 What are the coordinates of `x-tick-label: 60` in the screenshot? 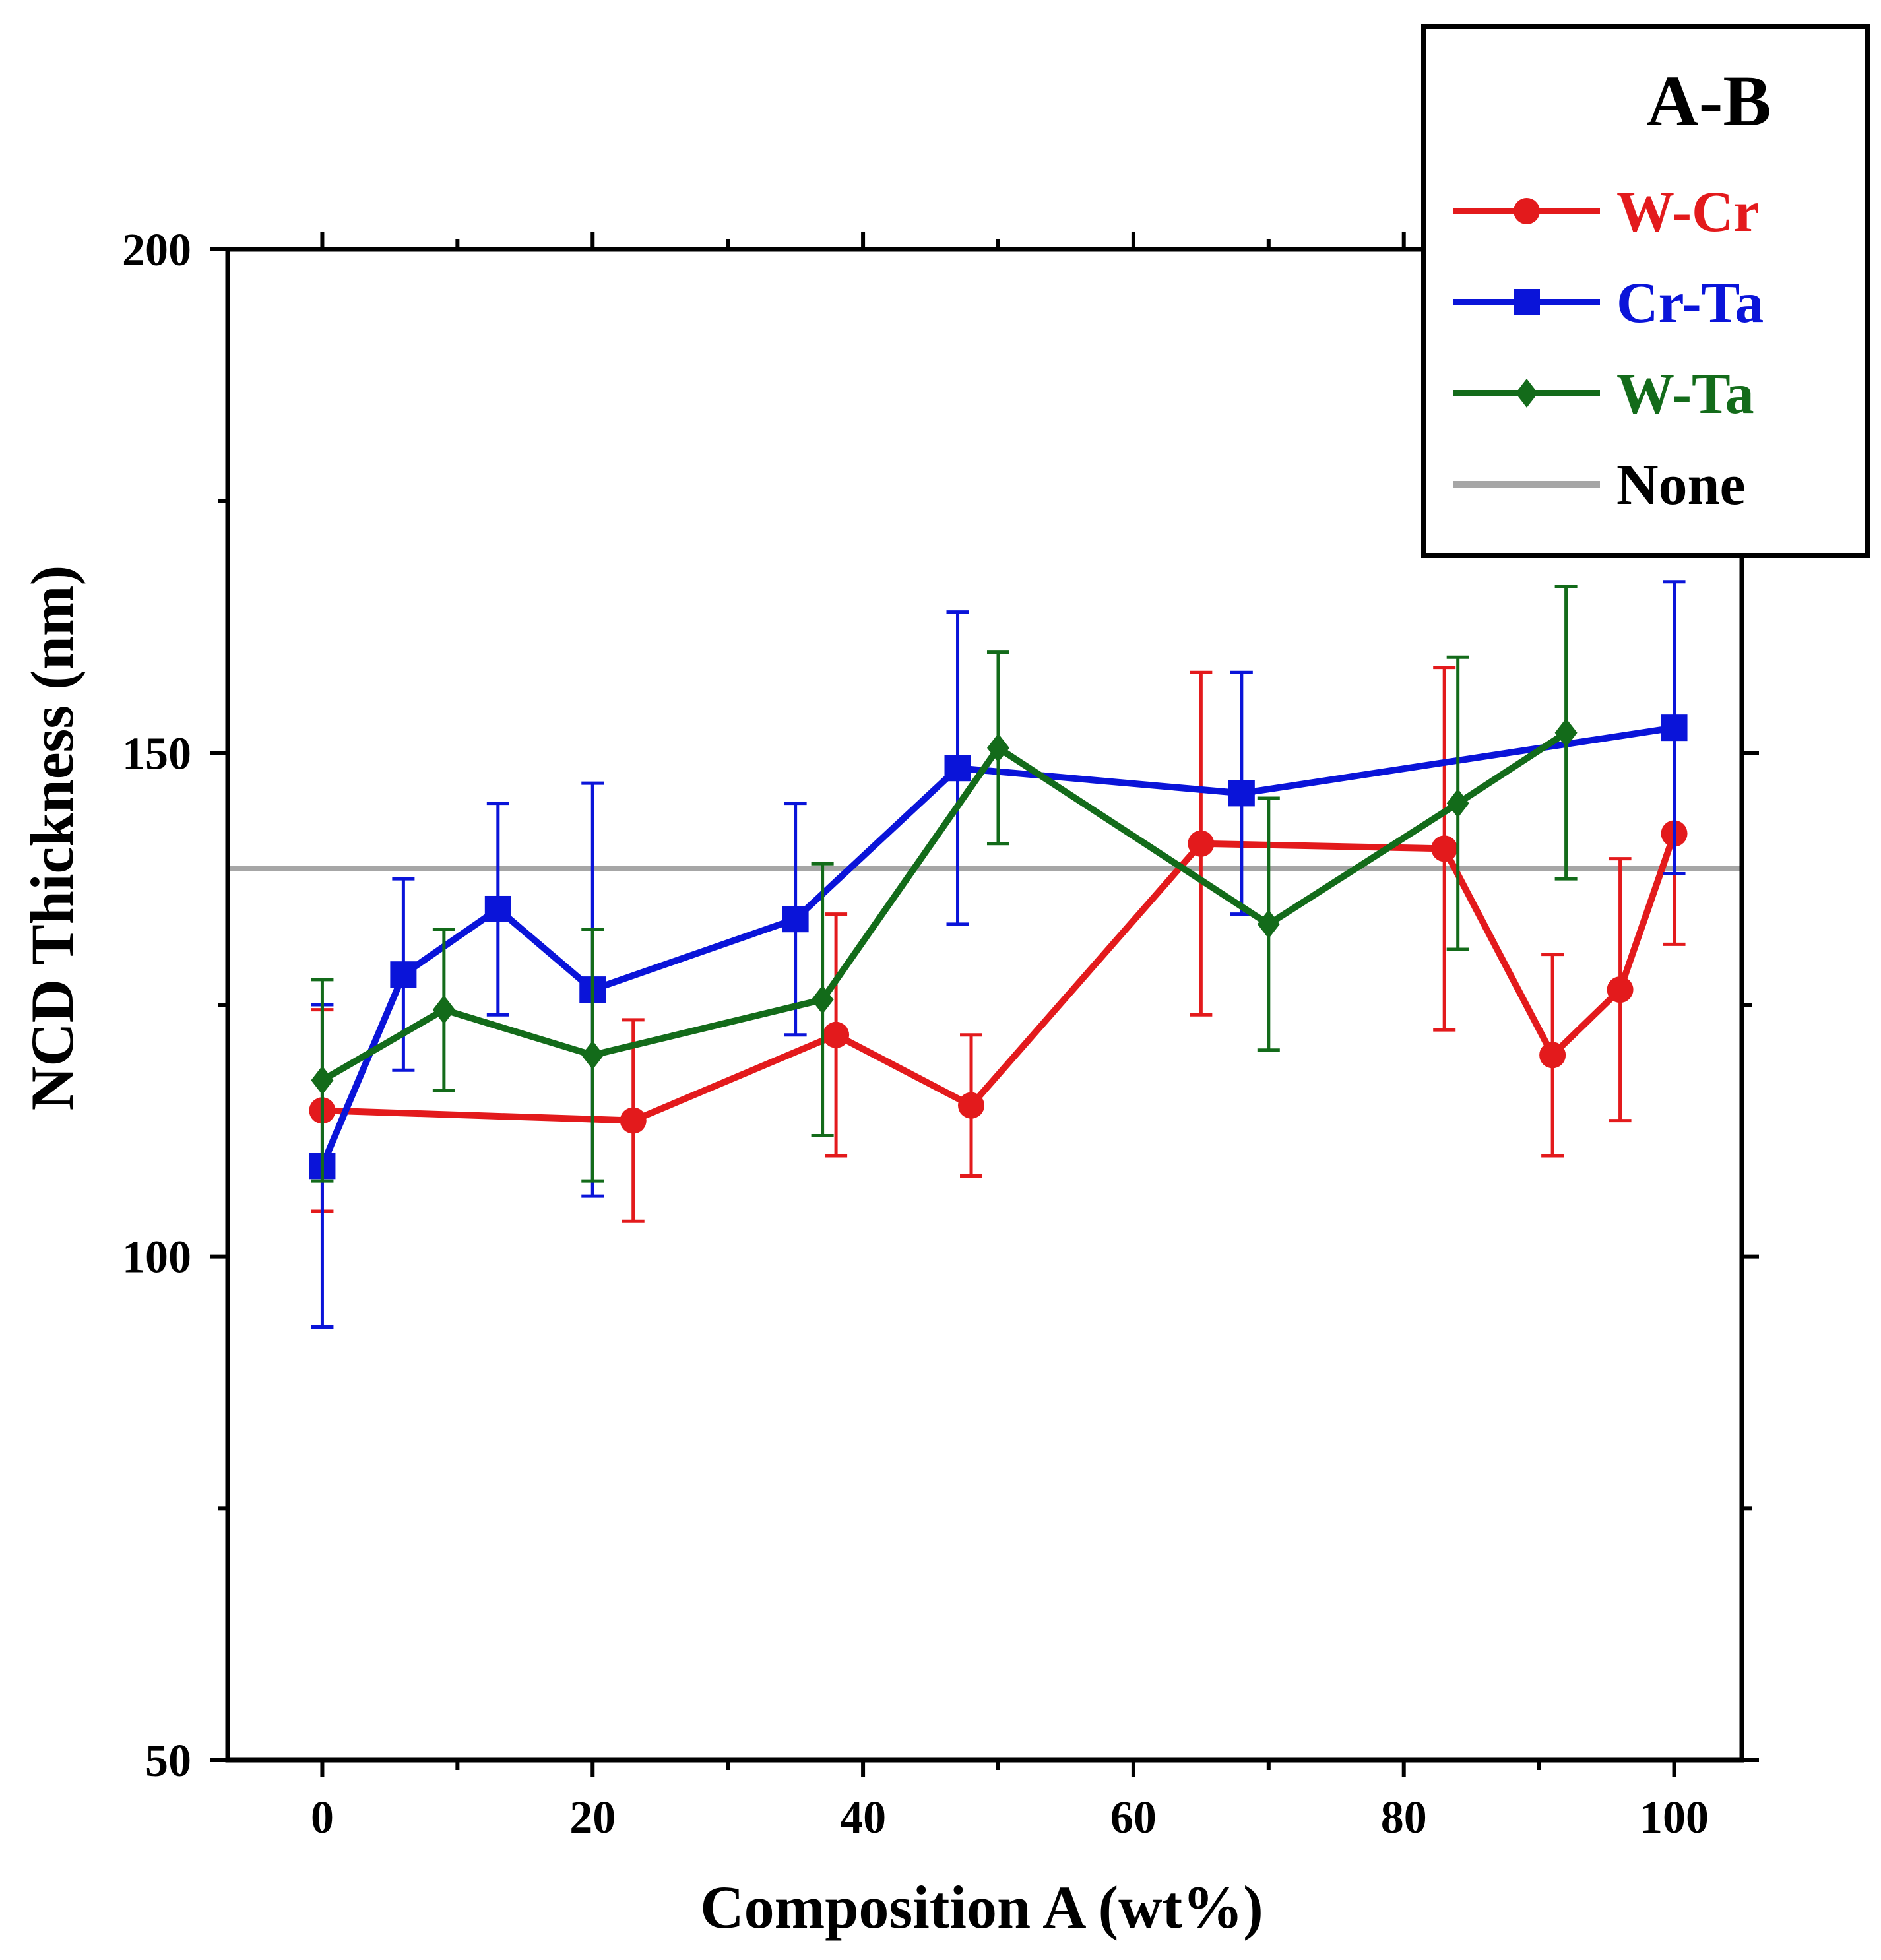 It's located at (1133, 1817).